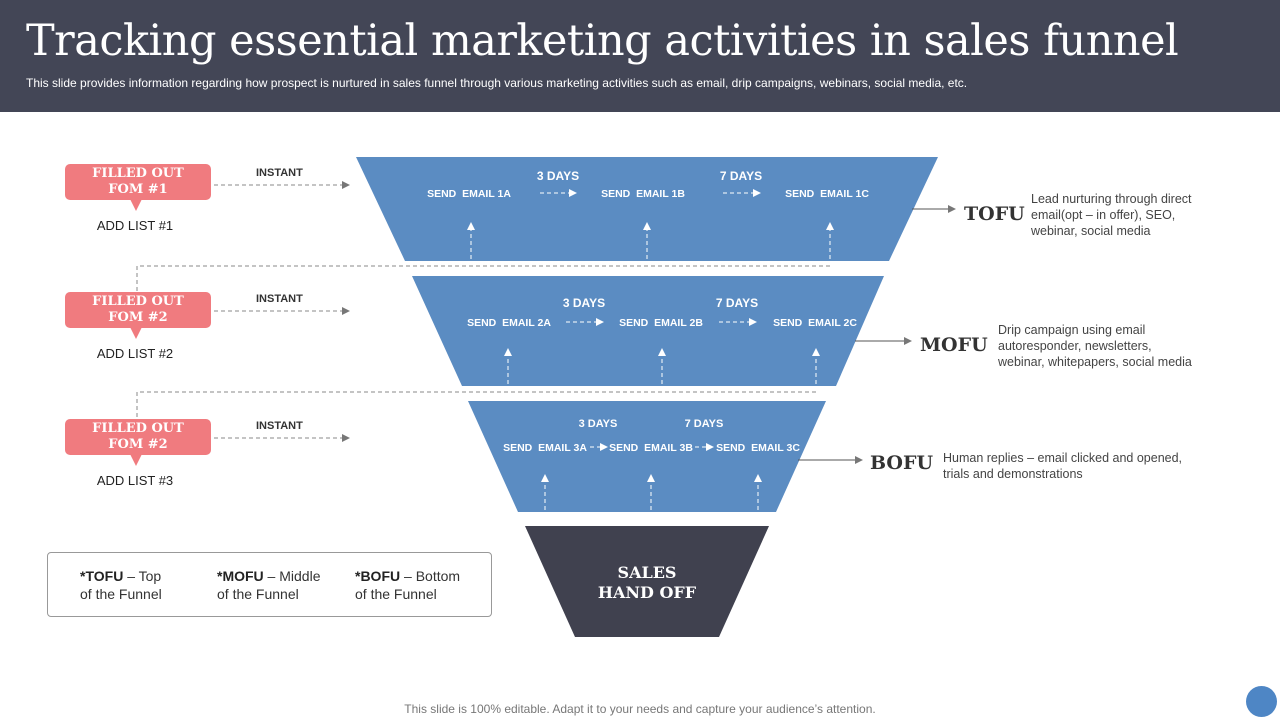 The height and width of the screenshot is (720, 1280). Describe the element at coordinates (647, 572) in the screenshot. I see `handoff-label-line1: SALES` at that location.